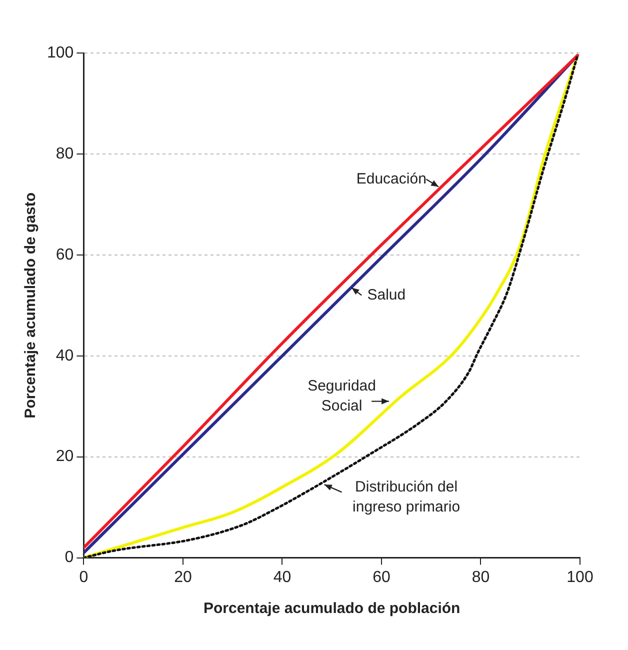 This screenshot has height=650, width=628. What do you see at coordinates (406, 497) in the screenshot?
I see `series-label: Distribución del ingreso primario` at bounding box center [406, 497].